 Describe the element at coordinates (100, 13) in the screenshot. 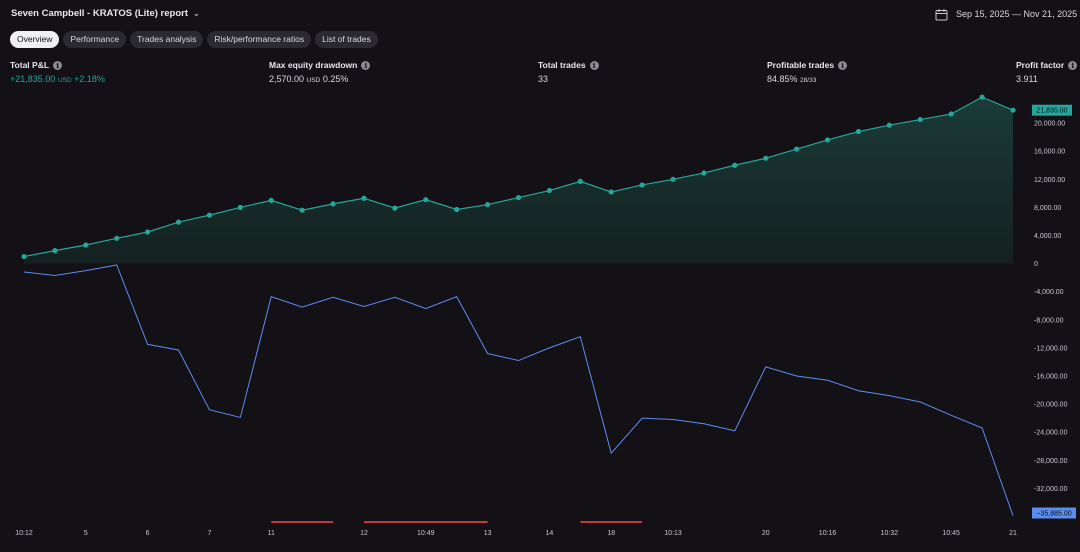

I see `report-title-text: Seven Campbell - KRATOS (Lite) report` at that location.